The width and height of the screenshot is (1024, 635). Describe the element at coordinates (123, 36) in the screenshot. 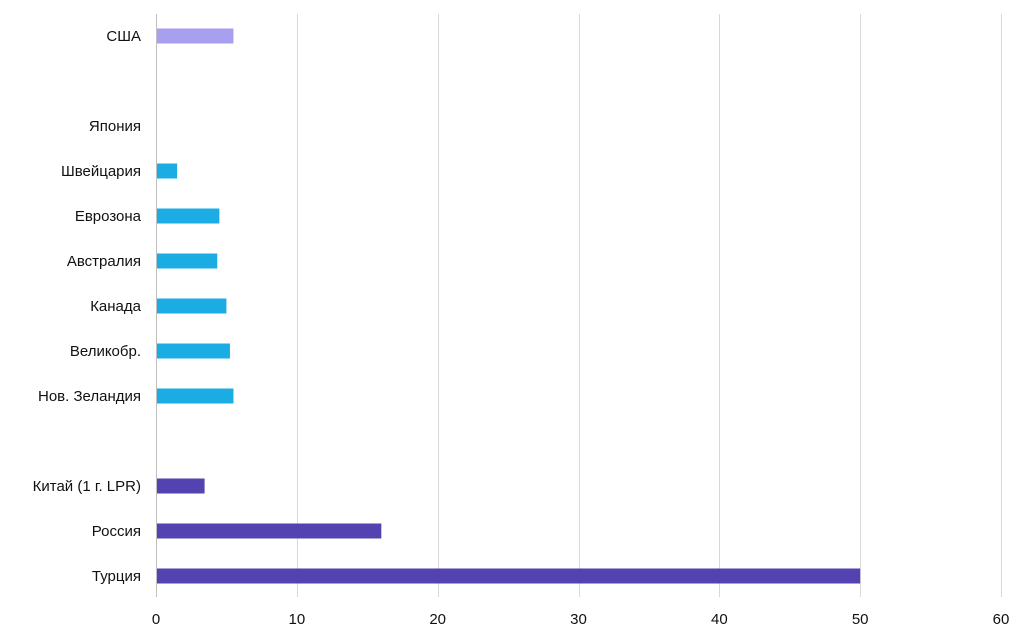

I see `category-label: США` at that location.